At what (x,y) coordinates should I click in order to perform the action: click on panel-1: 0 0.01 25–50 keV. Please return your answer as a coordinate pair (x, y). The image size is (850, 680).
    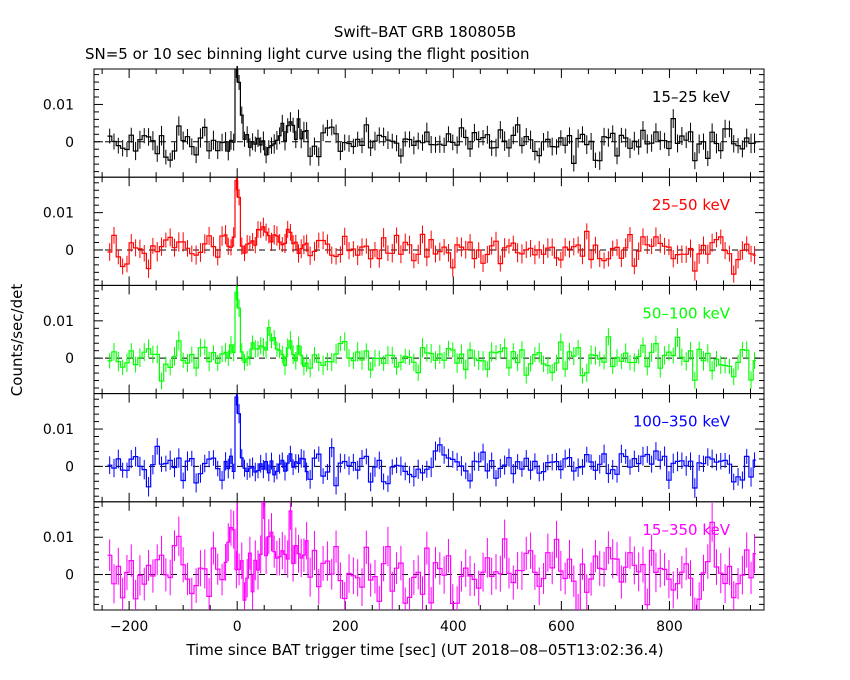
    Looking at the image, I should click on (404, 231).